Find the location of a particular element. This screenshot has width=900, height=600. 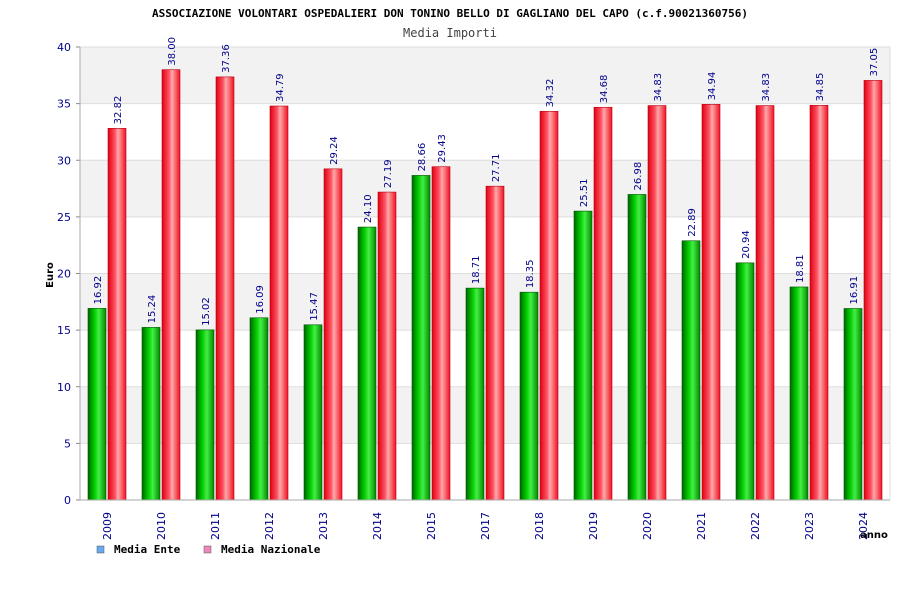

x-tick-label: 2013 is located at coordinates (323, 526).